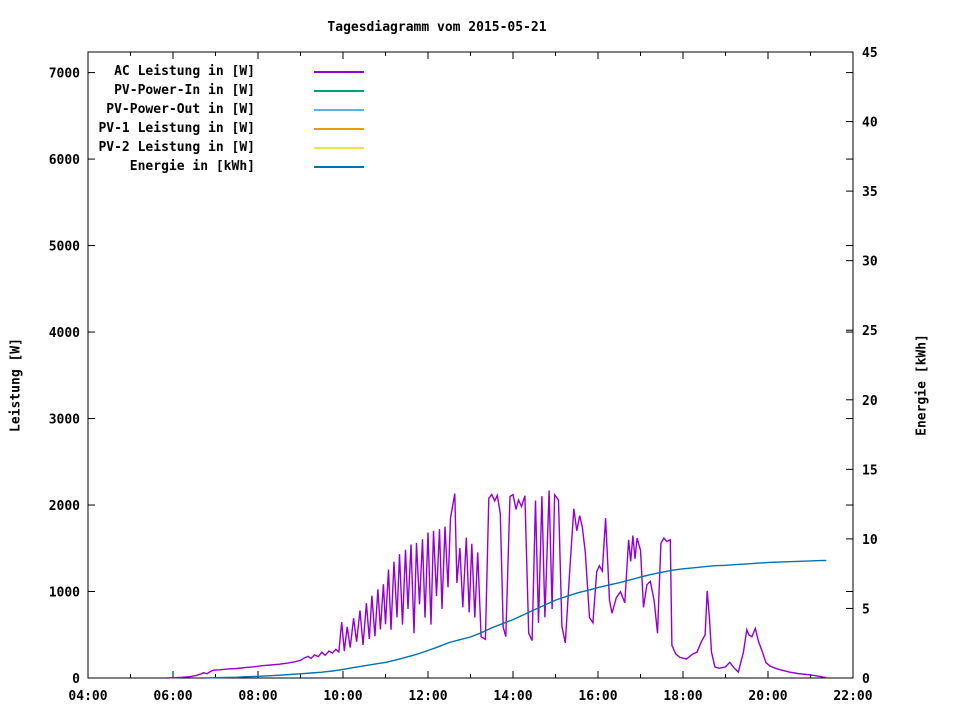 This screenshot has width=960, height=720. I want to click on y-left-tick-label: 6000, so click(64, 160).